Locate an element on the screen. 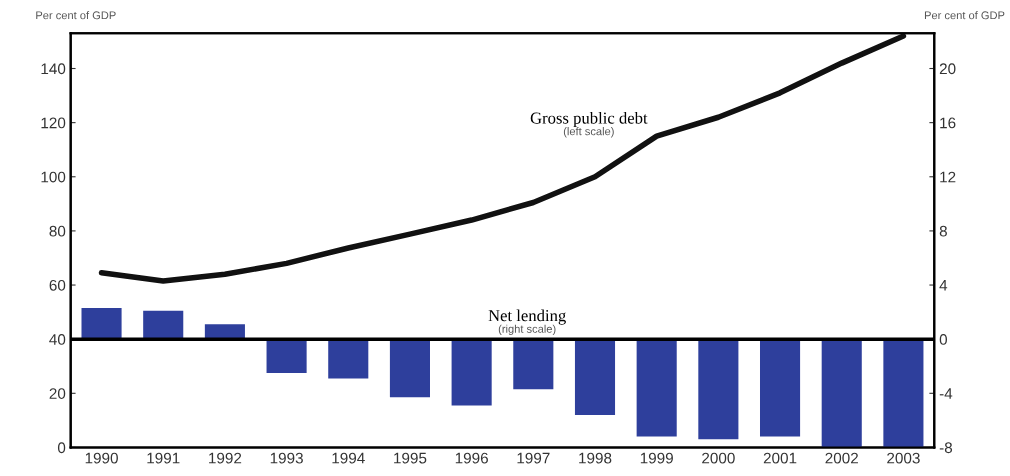  x-tick-label: 1990 is located at coordinates (101, 458).